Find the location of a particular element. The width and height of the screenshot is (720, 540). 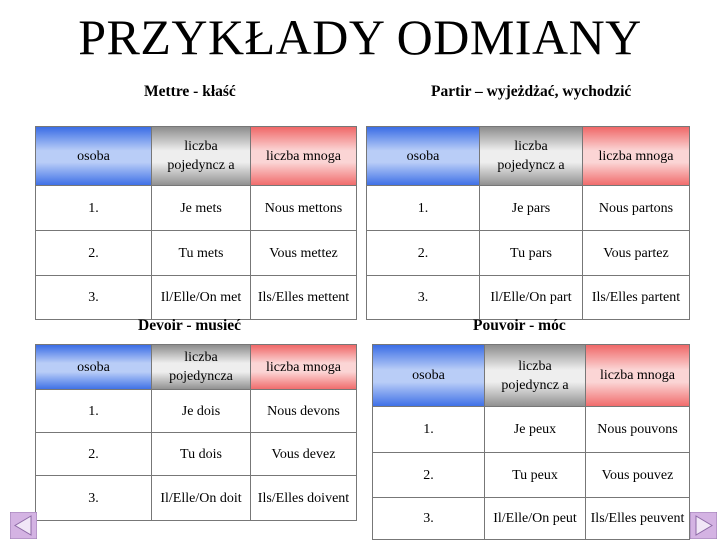

table-row: 2. Tu mets Vous mettez is located at coordinates (196, 253).